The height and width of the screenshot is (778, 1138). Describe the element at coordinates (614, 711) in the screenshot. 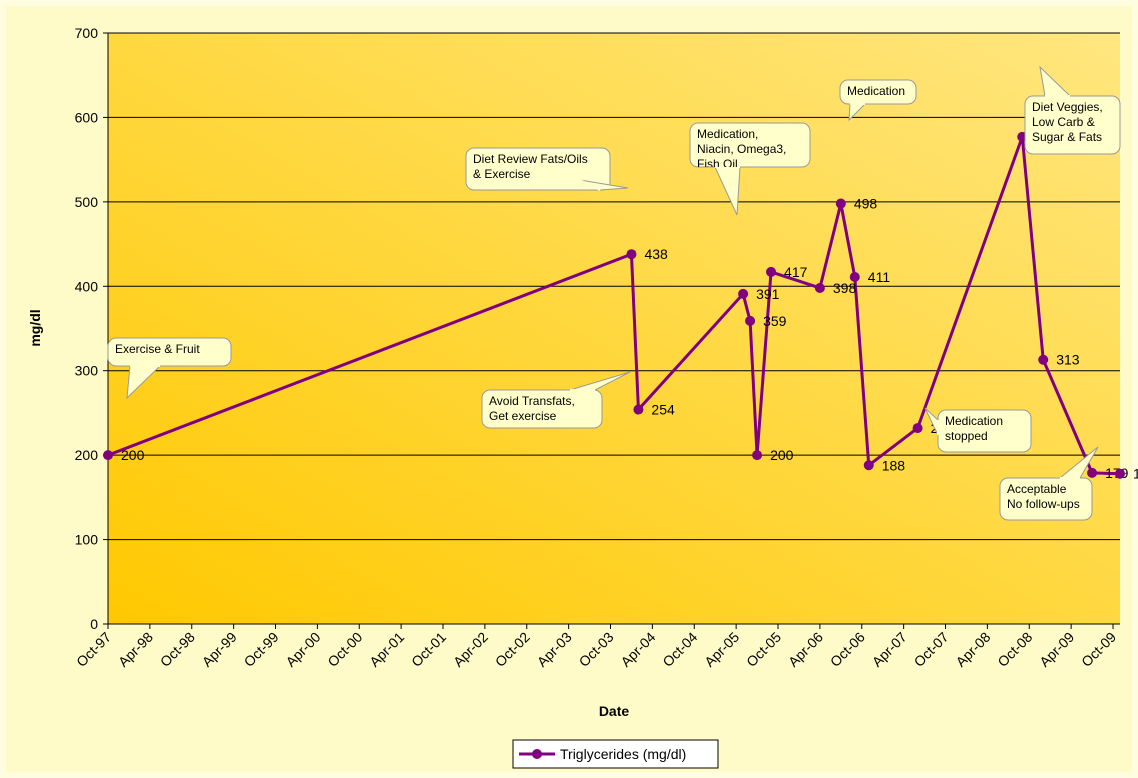

I see `x-axis-title: Date` at that location.